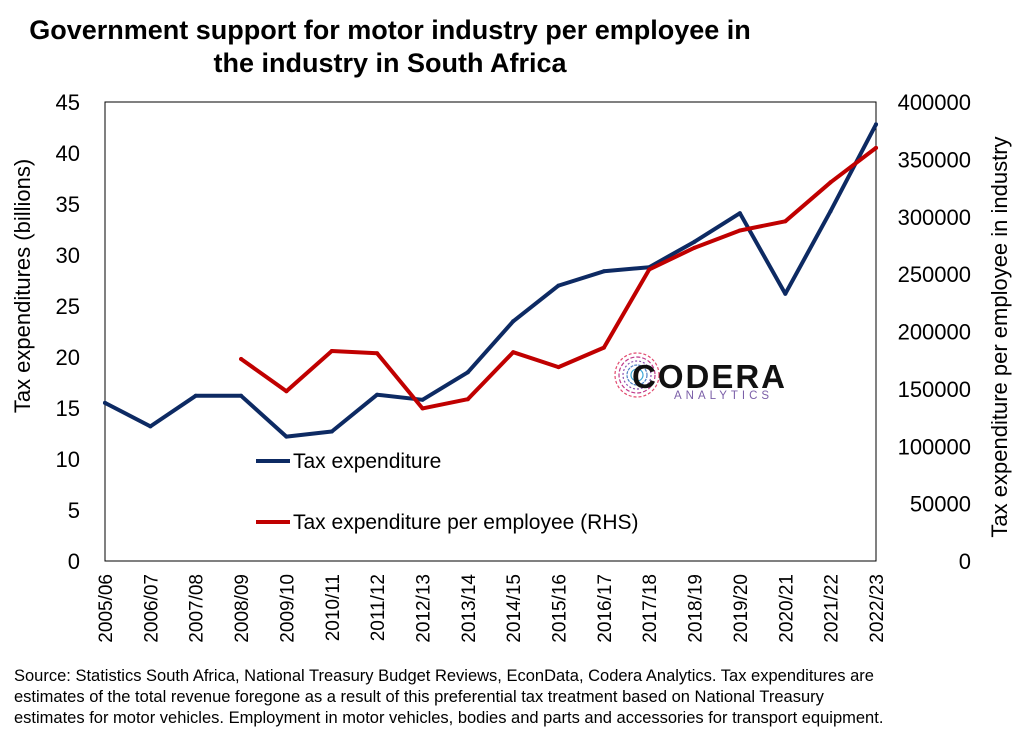 This screenshot has width=1024, height=751. I want to click on left-tick-label: 0, so click(74, 561).